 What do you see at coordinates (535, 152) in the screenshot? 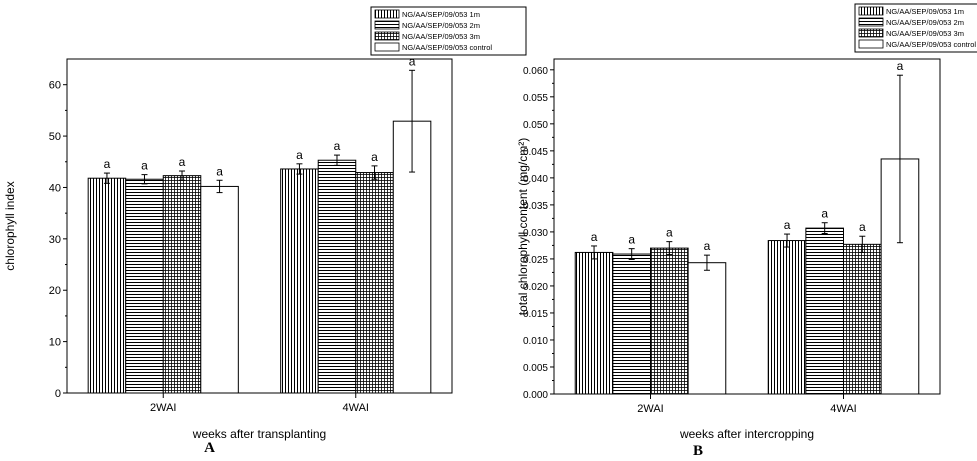
I see `y-tick-label: 0.045` at bounding box center [535, 152].